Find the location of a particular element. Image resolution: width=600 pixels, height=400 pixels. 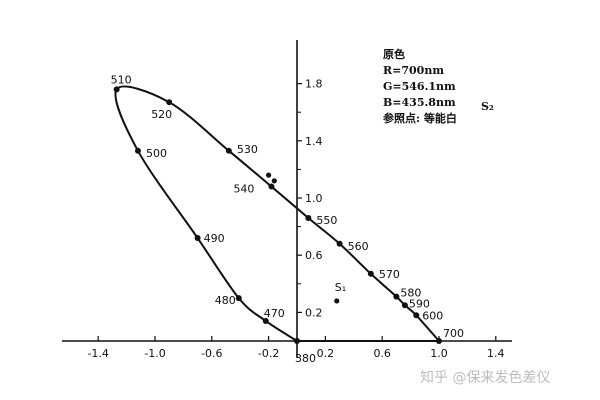

locus-label-580: 580 is located at coordinates (410, 293).